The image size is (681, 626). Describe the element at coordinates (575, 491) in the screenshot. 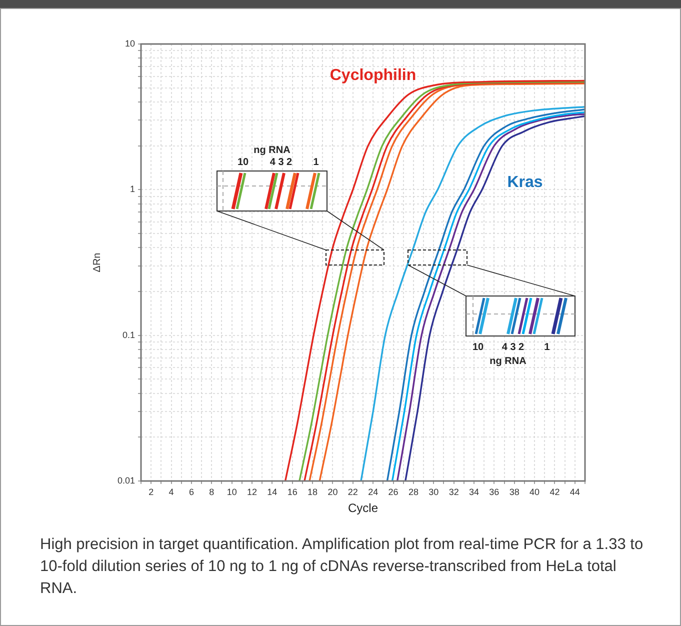

I see `x-tick-label: 44` at that location.